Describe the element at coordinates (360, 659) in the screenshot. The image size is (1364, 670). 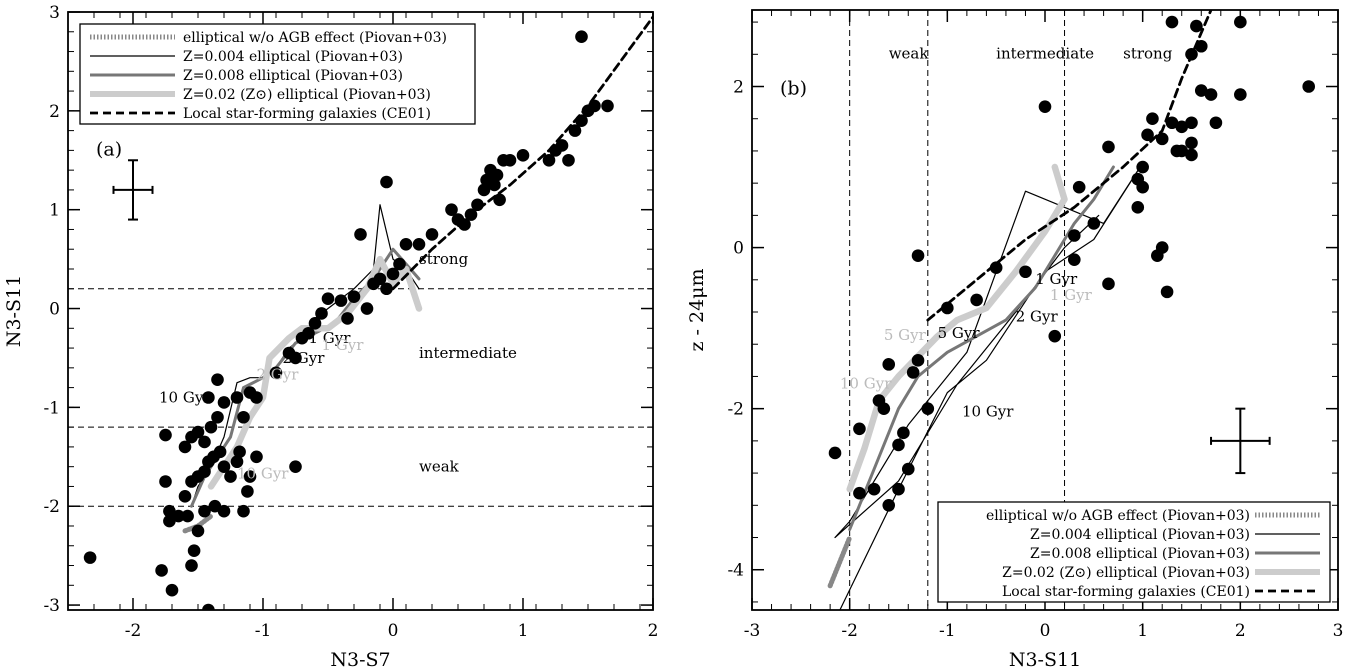
I see `x-axis-label: N3-S7` at that location.